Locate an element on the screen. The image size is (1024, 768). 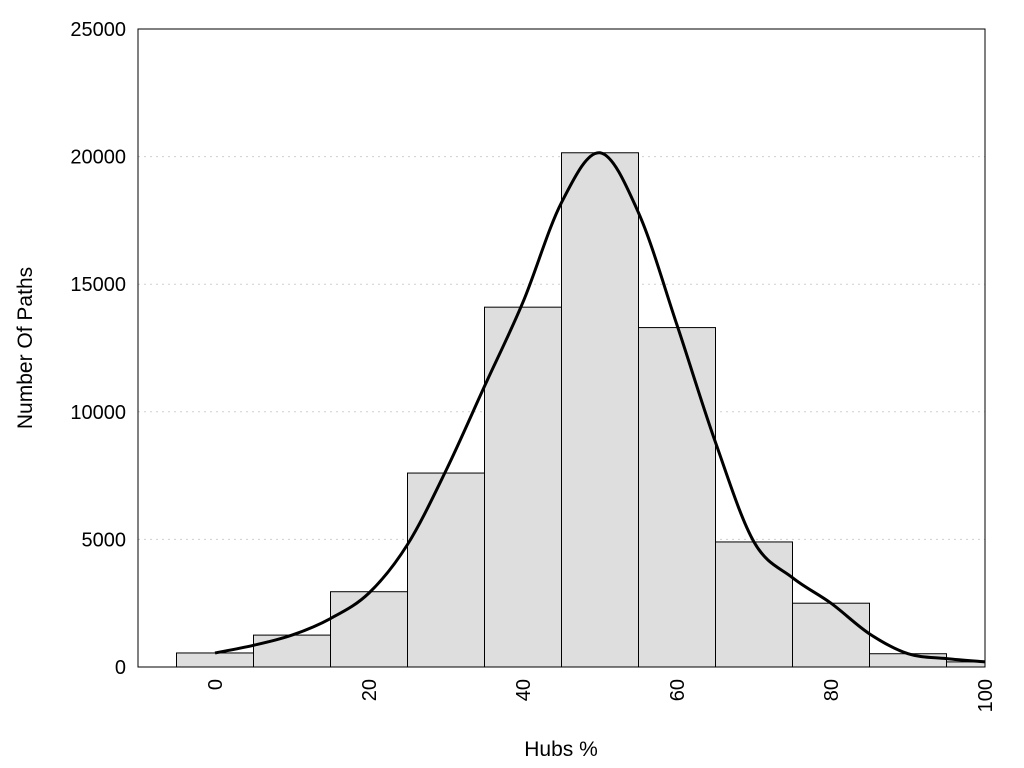
y-axis-title: Number Of Paths is located at coordinates (25, 348).